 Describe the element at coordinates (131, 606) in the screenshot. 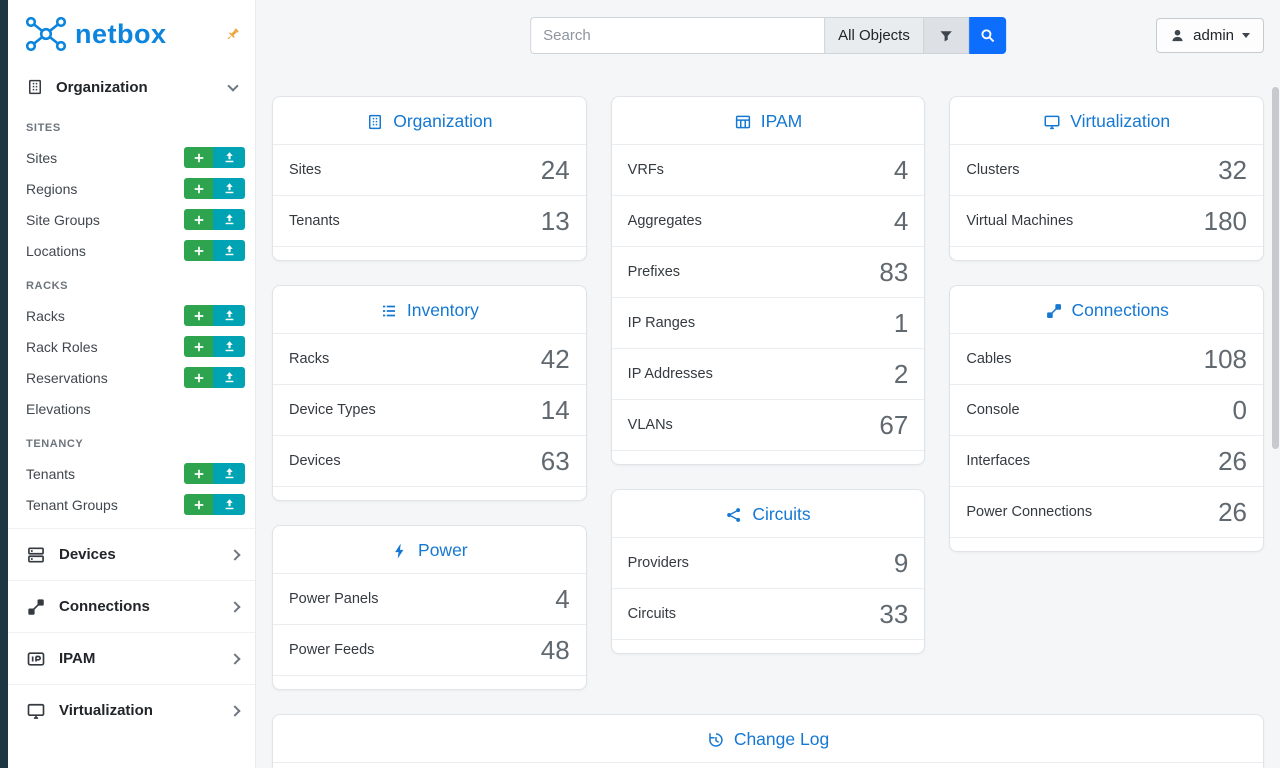

I see `sidebar-item-connections: Connections` at that location.